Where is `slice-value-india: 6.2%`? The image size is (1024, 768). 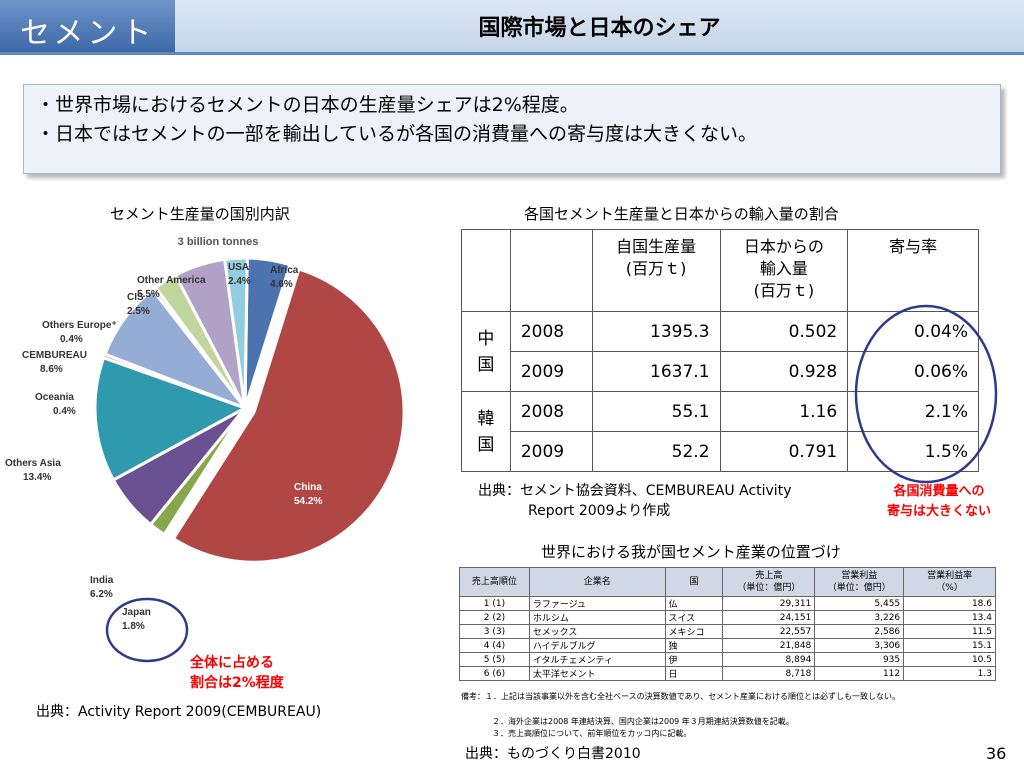
slice-value-india: 6.2% is located at coordinates (101, 594).